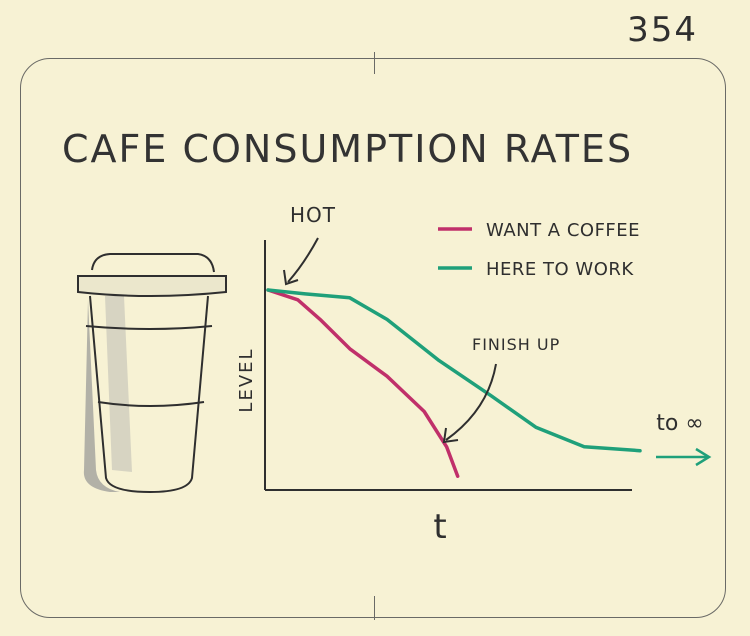 The width and height of the screenshot is (750, 636). What do you see at coordinates (313, 215) in the screenshot?
I see `annotation-hot: HOT` at bounding box center [313, 215].